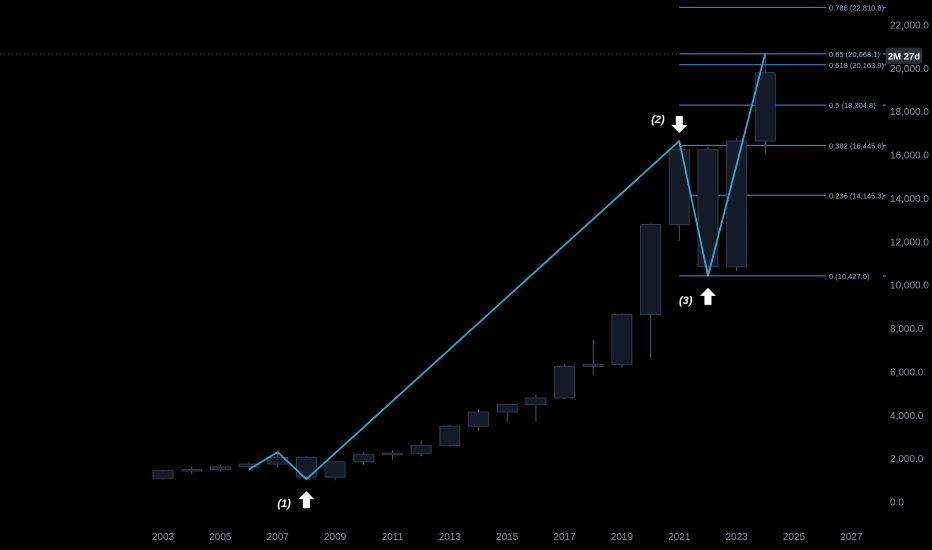  I want to click on wave-marker: (1), so click(296, 500).